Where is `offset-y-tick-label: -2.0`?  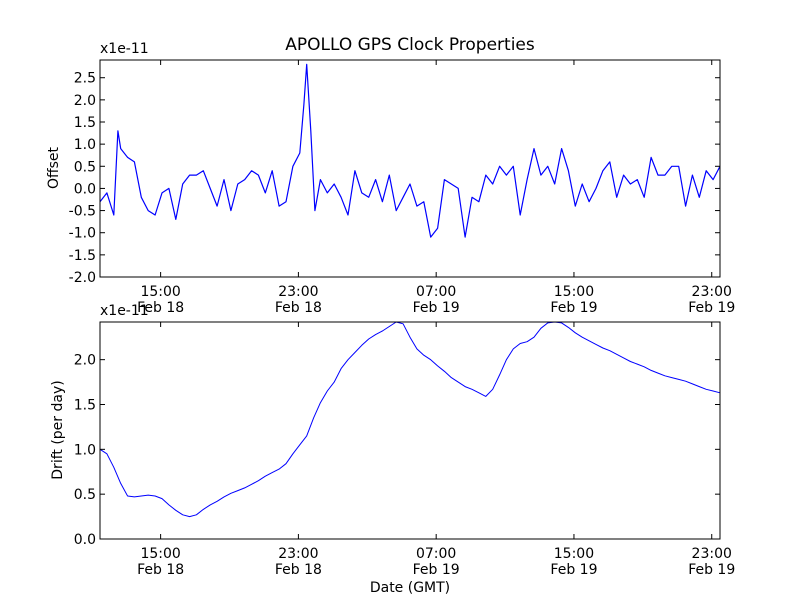 offset-y-tick-label: -2.0 is located at coordinates (82, 278).